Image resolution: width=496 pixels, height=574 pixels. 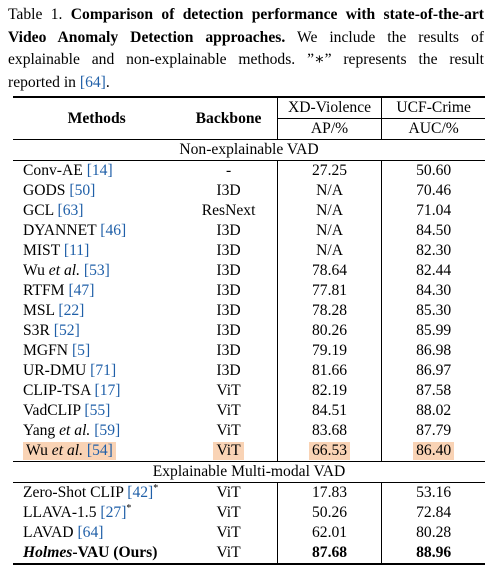 I want to click on xd-violence-cell: 87.68, so click(x=329, y=554).